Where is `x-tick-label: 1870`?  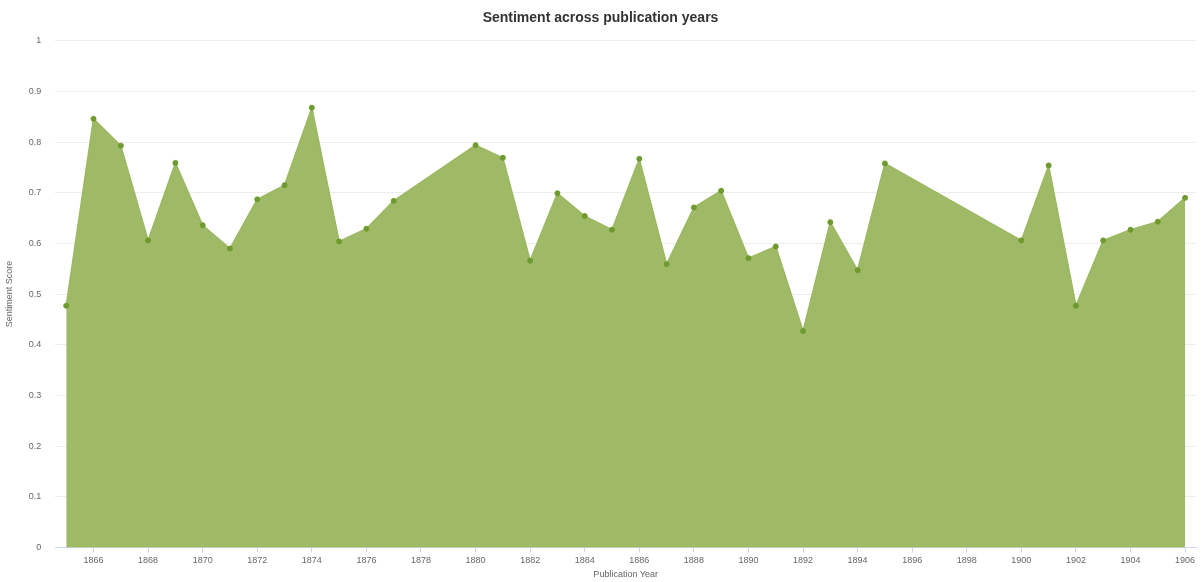
x-tick-label: 1870 is located at coordinates (202, 560).